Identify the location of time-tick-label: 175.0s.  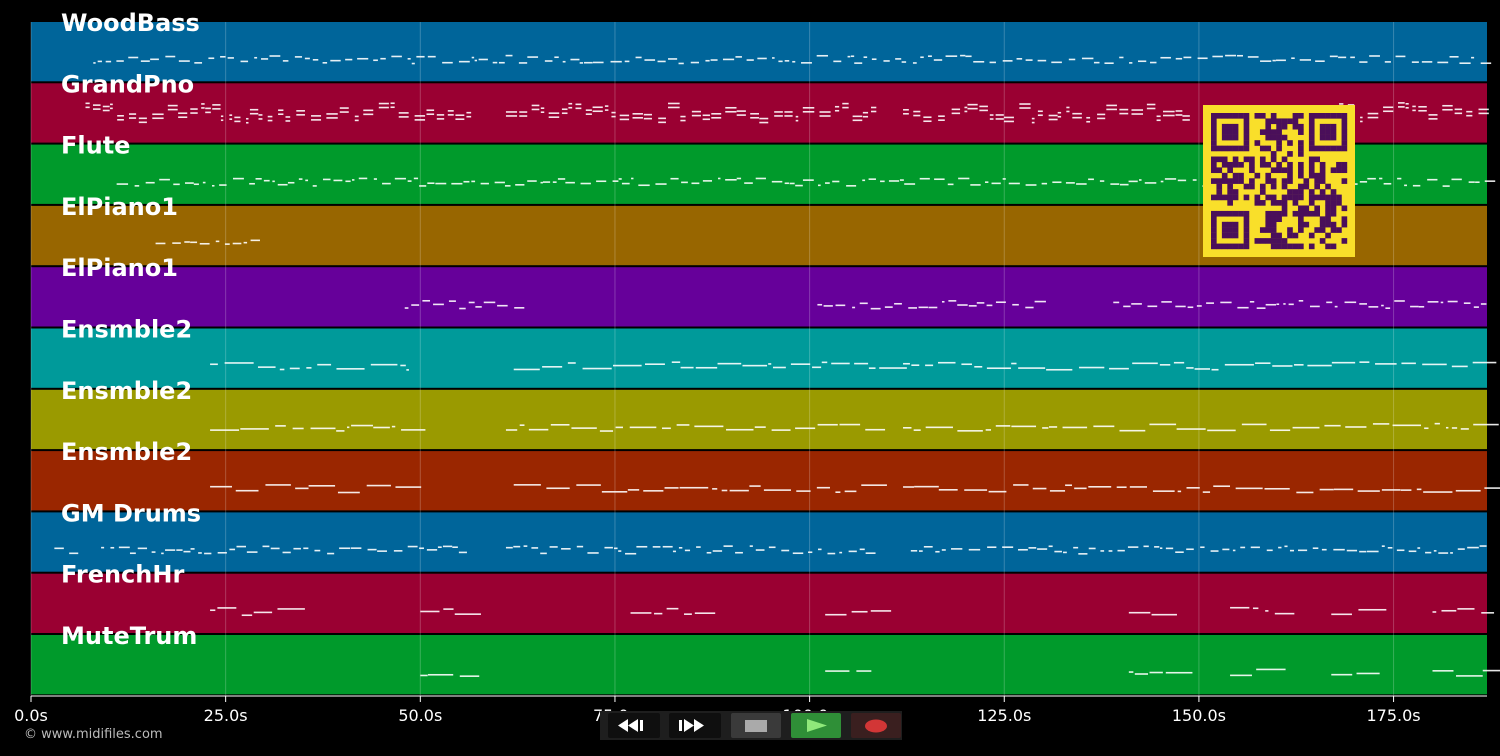
(1393, 715).